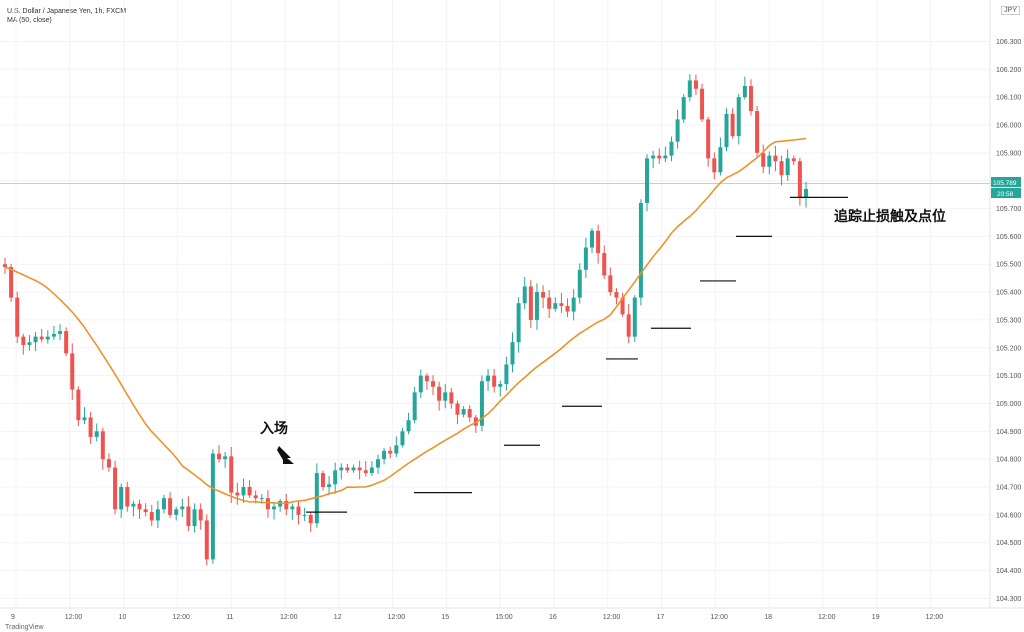  I want to click on x-tick-label: 12, so click(338, 617).